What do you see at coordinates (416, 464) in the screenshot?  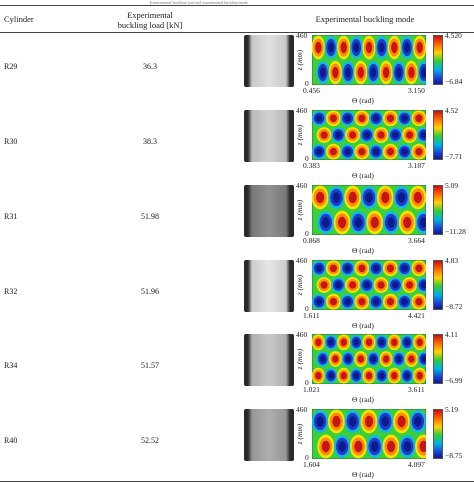 I see `theta-max-tick: 4.097` at bounding box center [416, 464].